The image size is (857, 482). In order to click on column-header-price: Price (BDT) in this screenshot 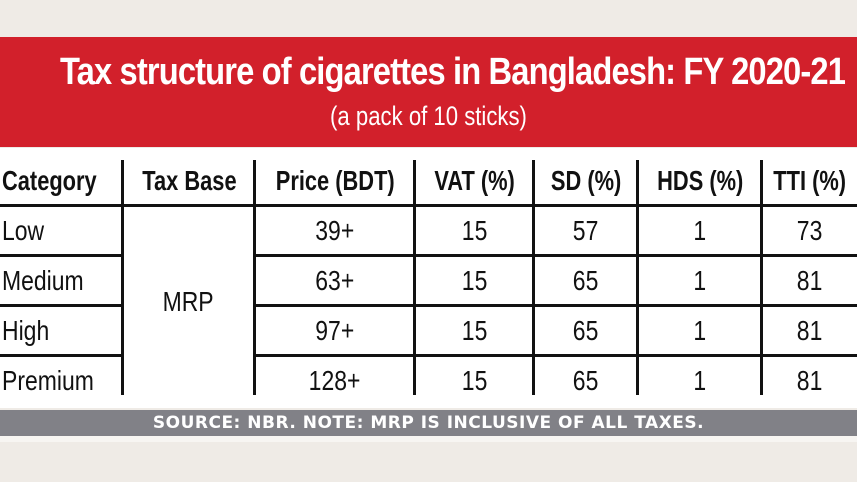, I will do `click(335, 180)`.